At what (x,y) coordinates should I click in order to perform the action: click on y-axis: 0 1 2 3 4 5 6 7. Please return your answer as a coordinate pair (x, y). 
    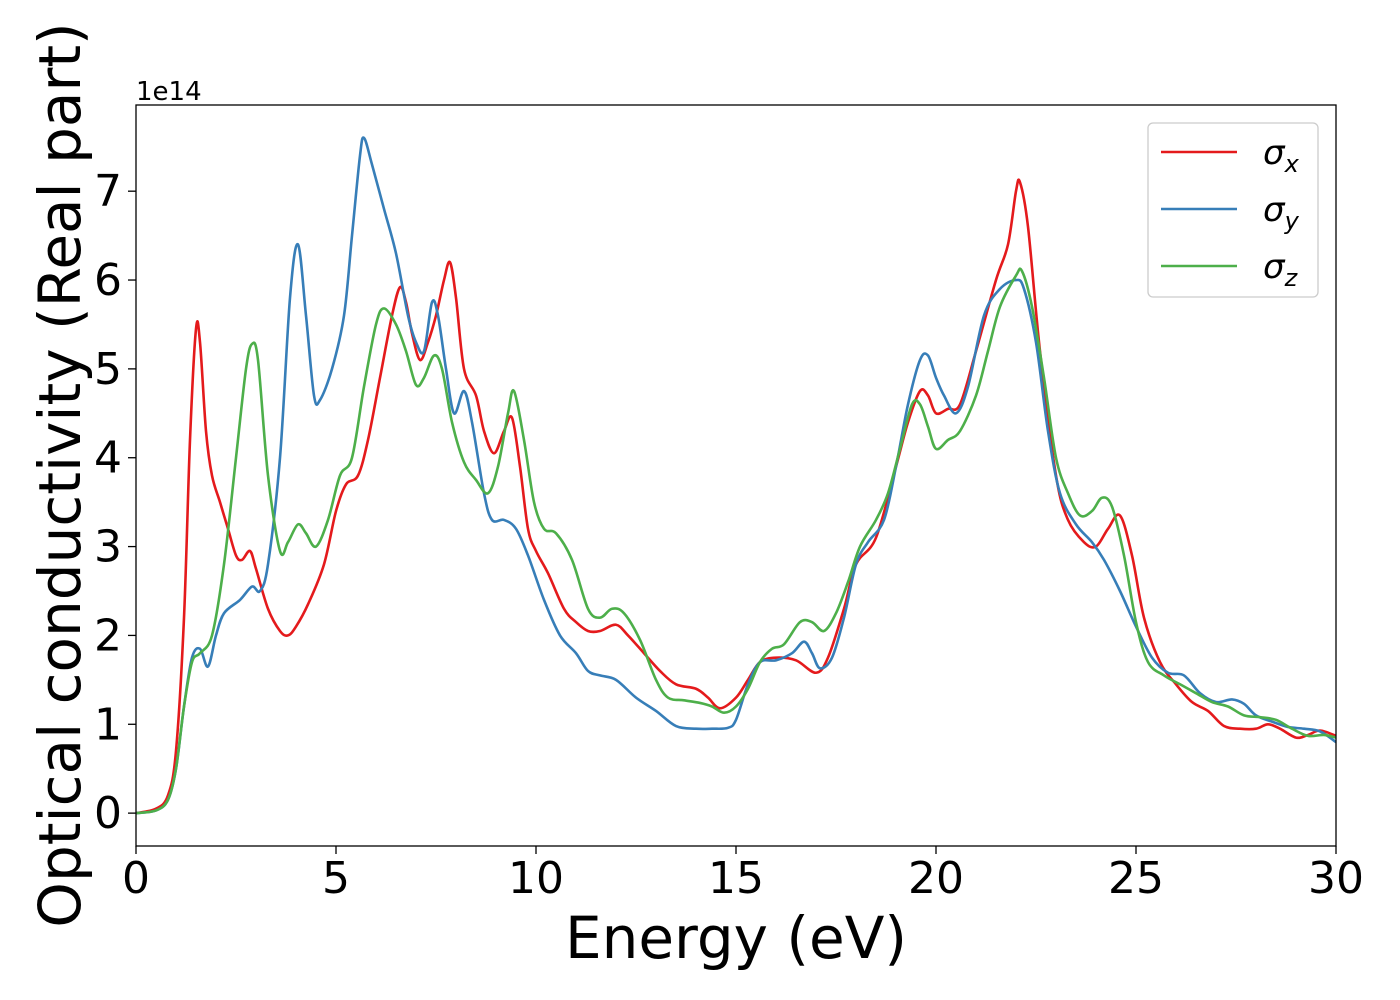
    Looking at the image, I should click on (115, 502).